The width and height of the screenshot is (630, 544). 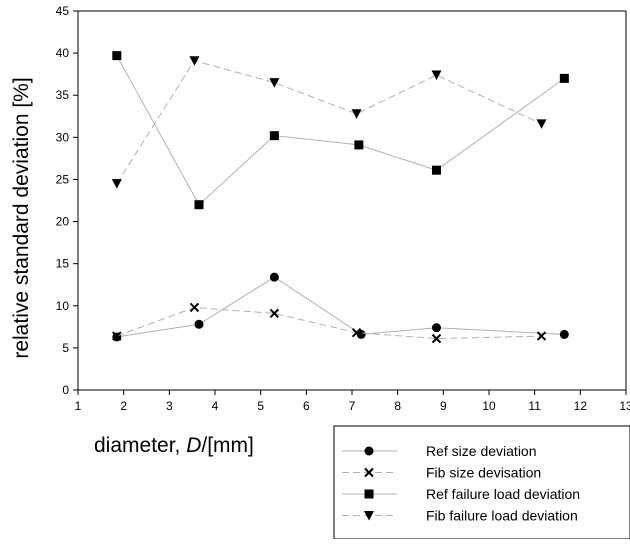 What do you see at coordinates (63, 306) in the screenshot?
I see `y-tick-label: 10` at bounding box center [63, 306].